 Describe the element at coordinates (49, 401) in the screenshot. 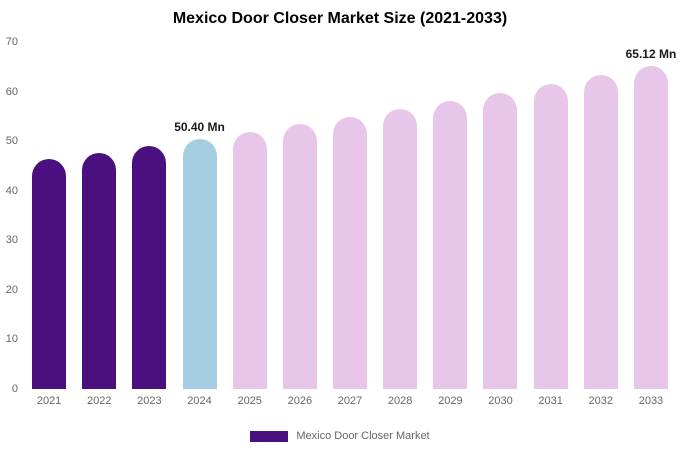

I see `x-axis-label-2021: 2021` at that location.